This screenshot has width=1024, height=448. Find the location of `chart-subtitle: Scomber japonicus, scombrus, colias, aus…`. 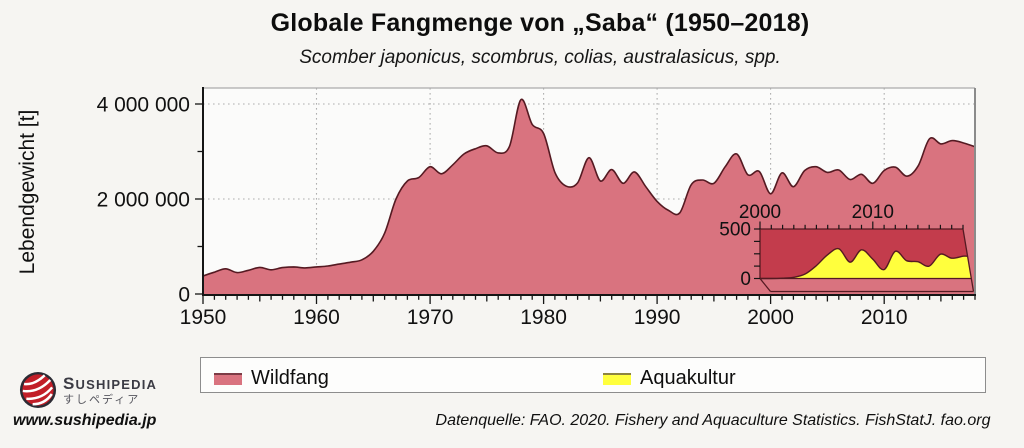

chart-subtitle: Scomber japonicus, scombrus, colias, aus… is located at coordinates (540, 57).